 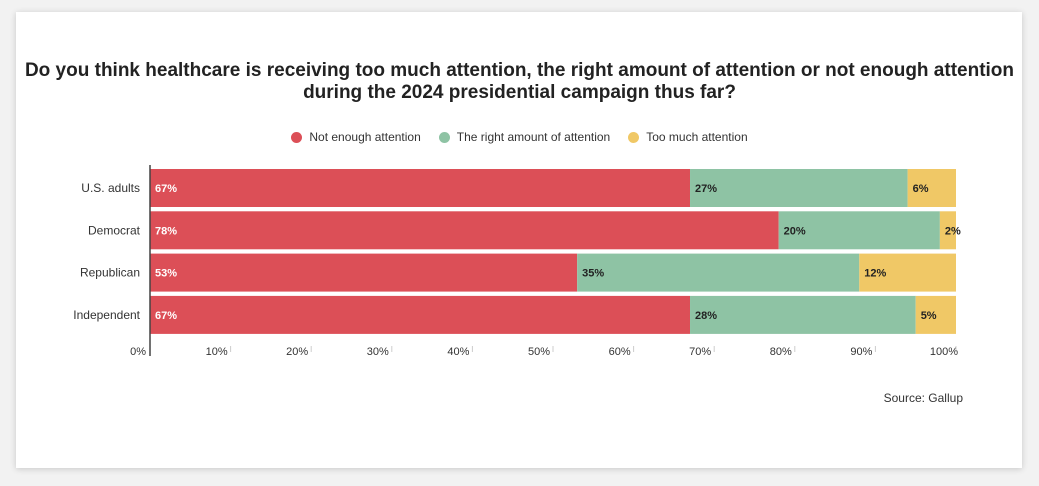 What do you see at coordinates (378, 352) in the screenshot?
I see `x-tick-label-3: 30%` at bounding box center [378, 352].